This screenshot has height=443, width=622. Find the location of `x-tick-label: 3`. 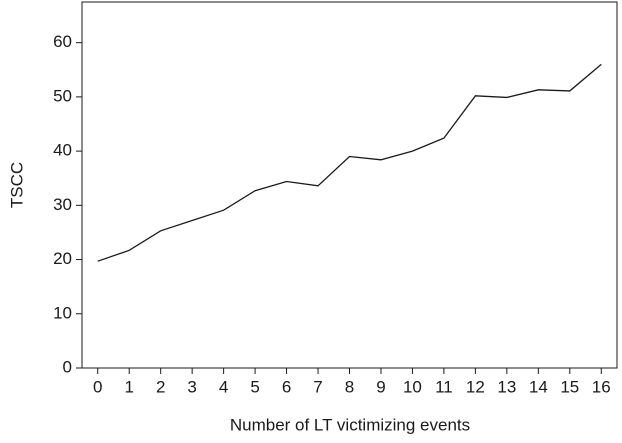

x-tick-label: 3 is located at coordinates (191, 386).